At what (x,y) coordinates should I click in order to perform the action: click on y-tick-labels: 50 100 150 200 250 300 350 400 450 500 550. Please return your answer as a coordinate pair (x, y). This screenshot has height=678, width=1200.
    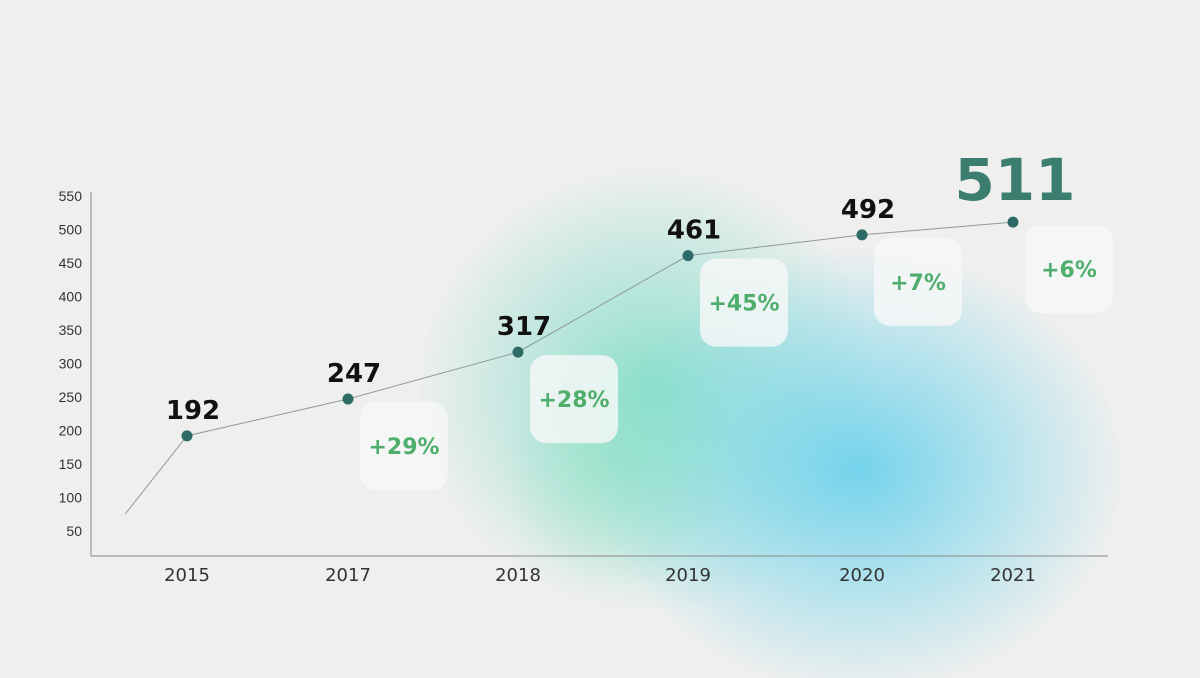
    Looking at the image, I should click on (71, 363).